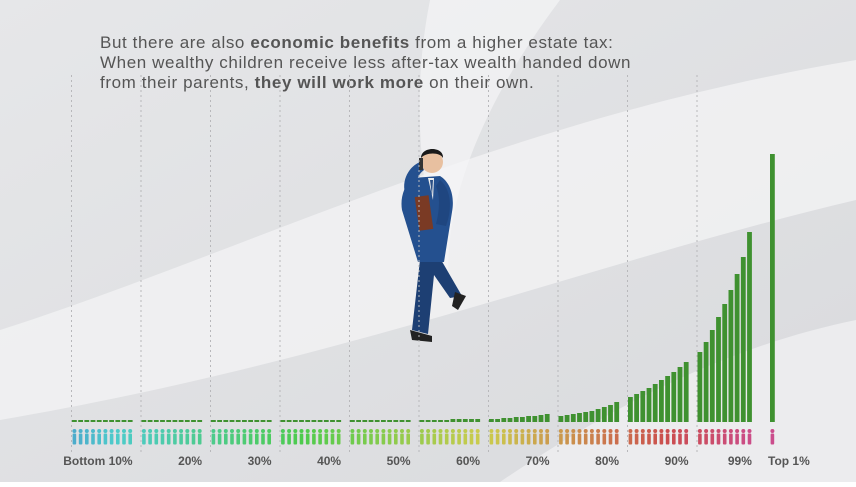 The width and height of the screenshot is (856, 487). Describe the element at coordinates (433, 245) in the screenshot. I see `businessman` at that location.